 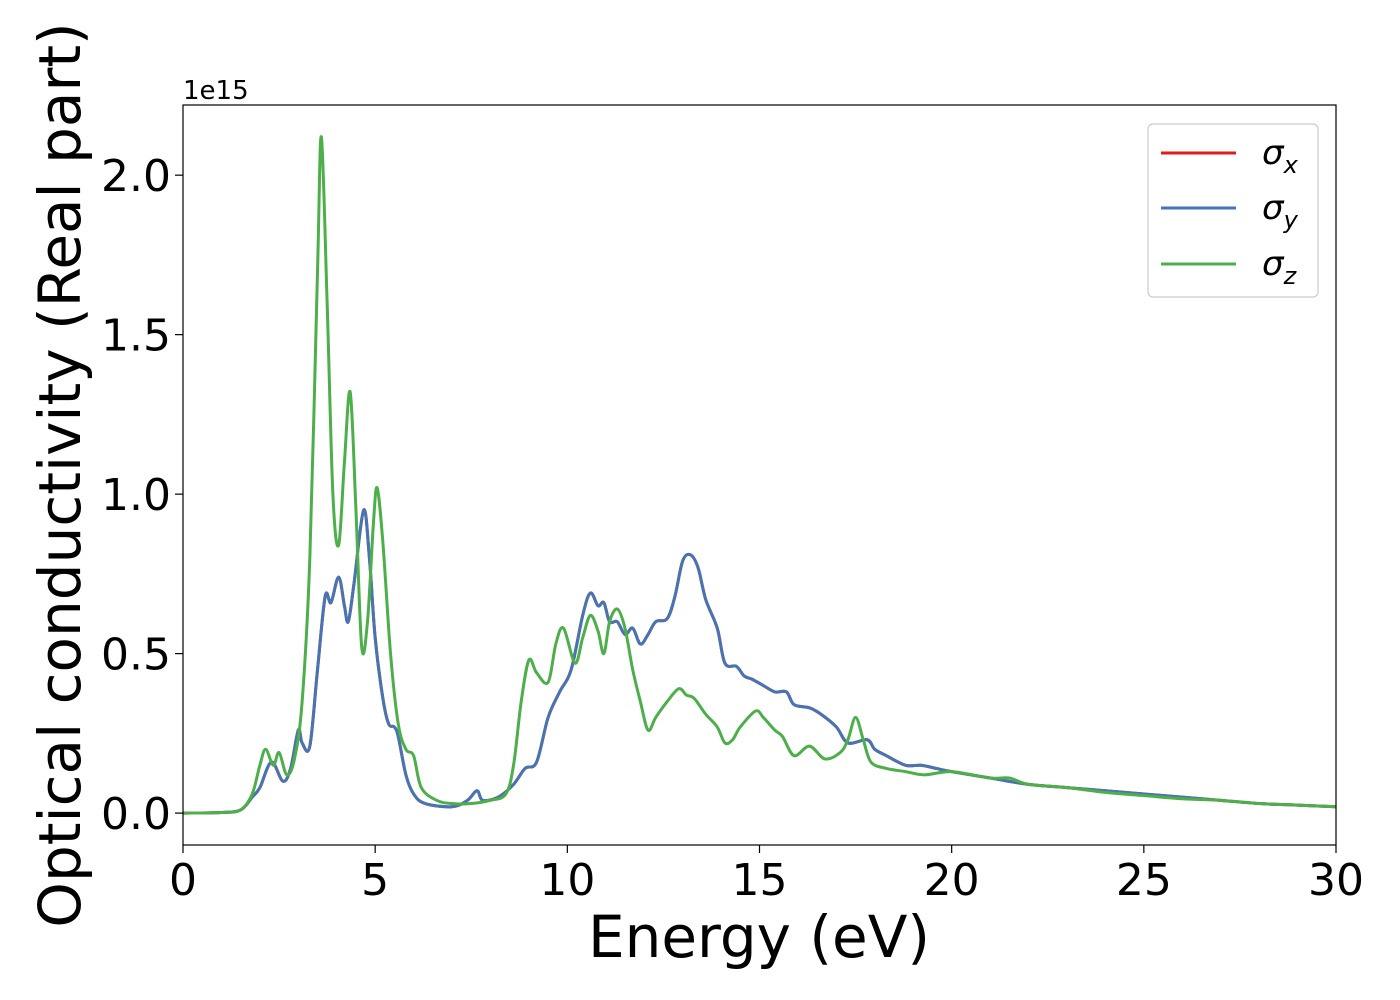 What do you see at coordinates (1280, 156) in the screenshot?
I see `legend-label-x: σx` at bounding box center [1280, 156].